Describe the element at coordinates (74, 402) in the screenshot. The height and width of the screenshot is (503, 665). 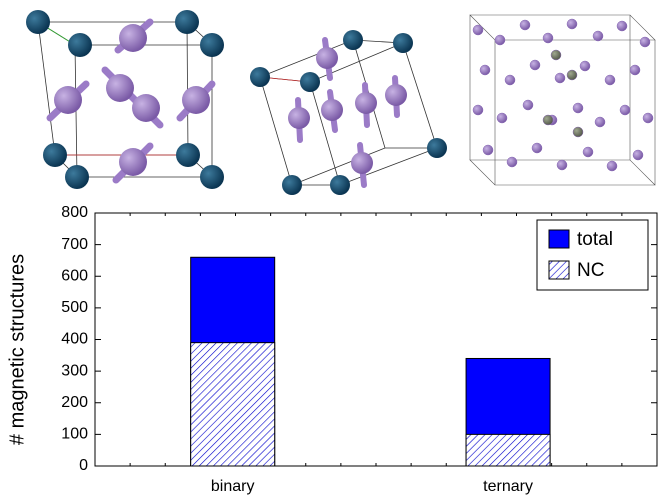
I see `y-tick-label: 200` at that location.